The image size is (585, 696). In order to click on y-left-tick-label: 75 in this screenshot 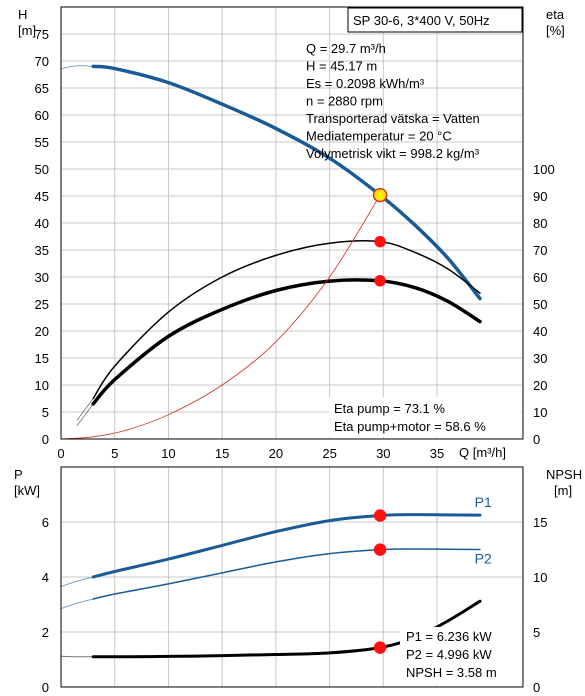, I will do `click(42, 34)`.